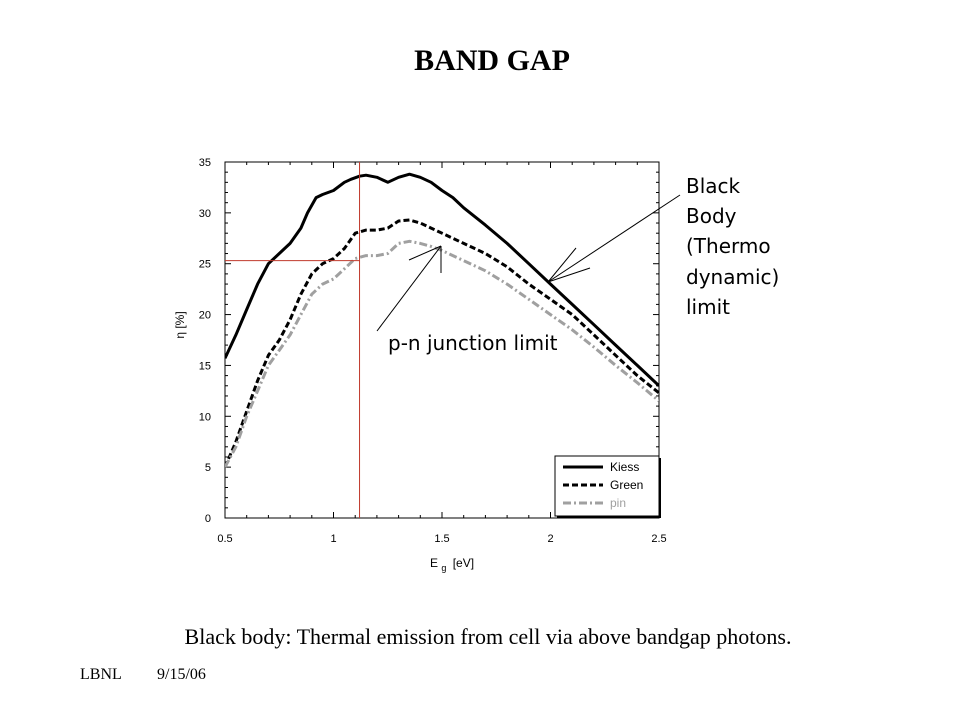 The width and height of the screenshot is (960, 720). I want to click on x-tick-label-0: 0.5, so click(224, 539).